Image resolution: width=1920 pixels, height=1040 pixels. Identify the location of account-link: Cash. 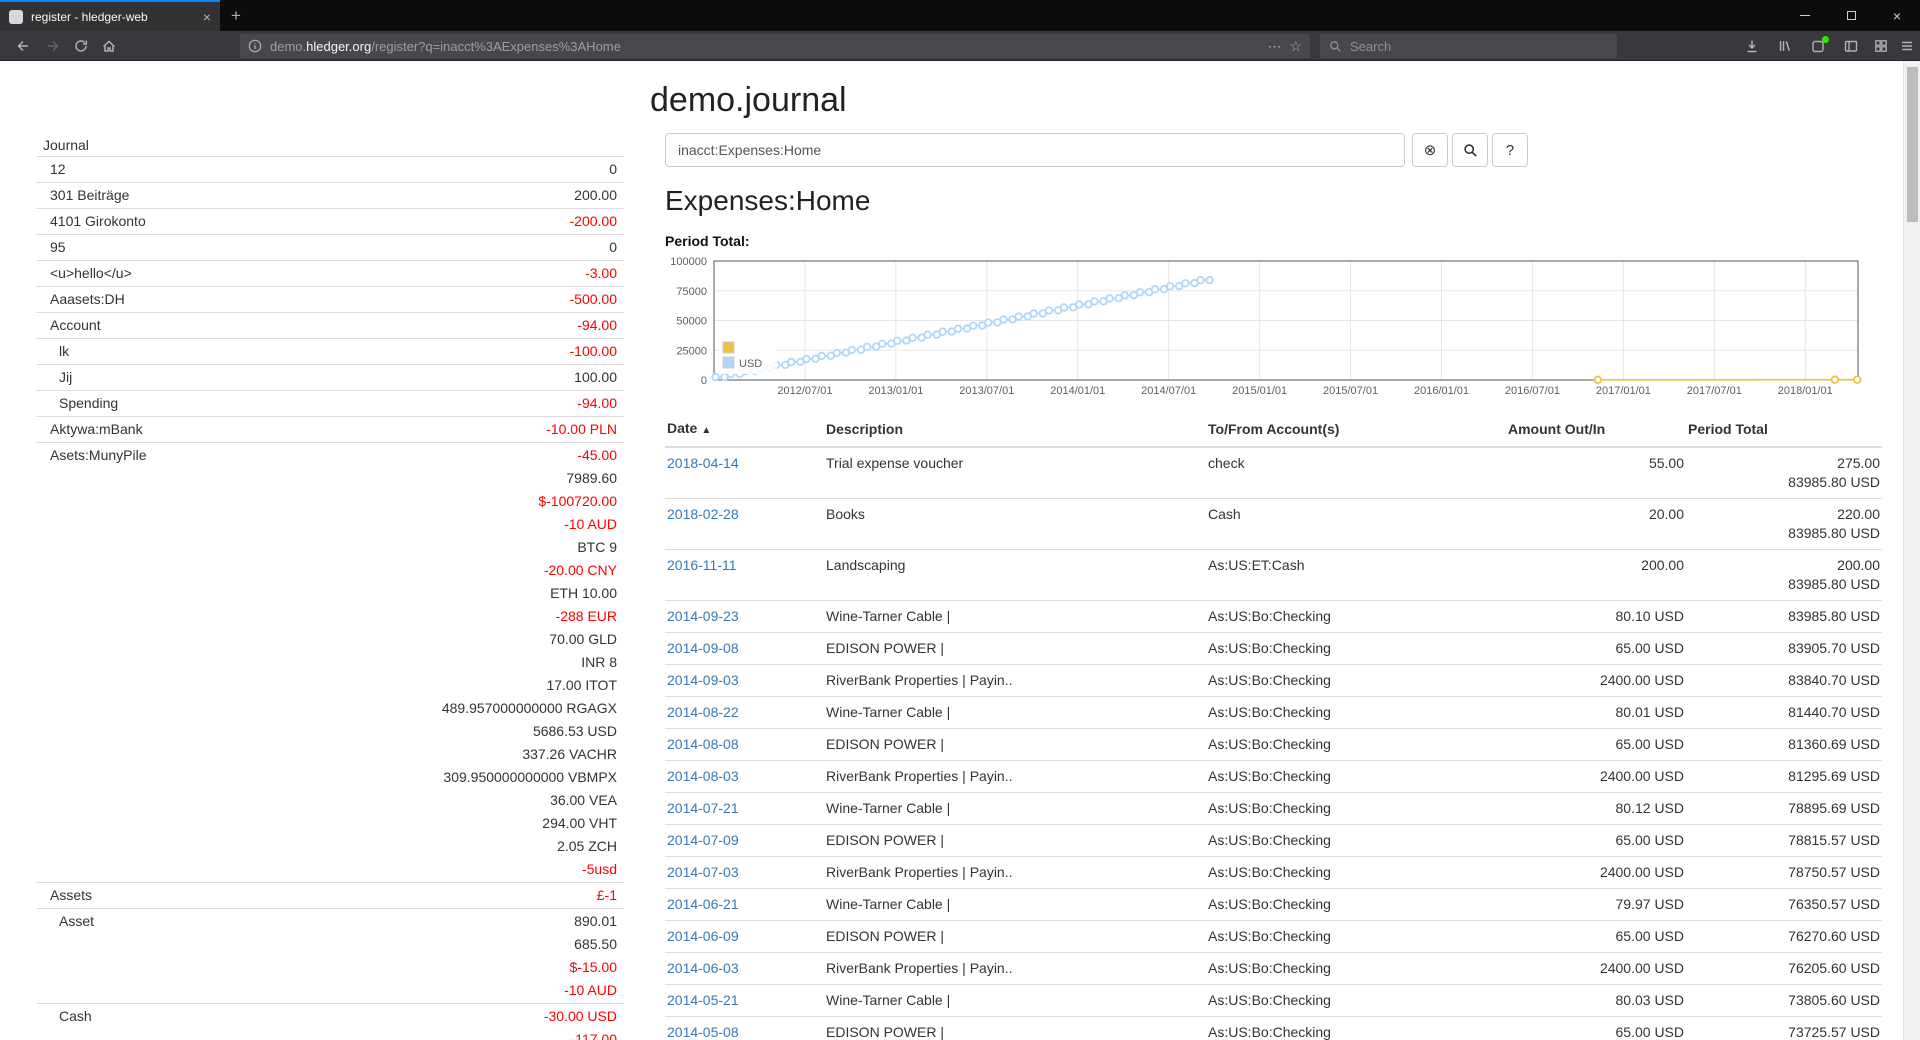
(75, 1016).